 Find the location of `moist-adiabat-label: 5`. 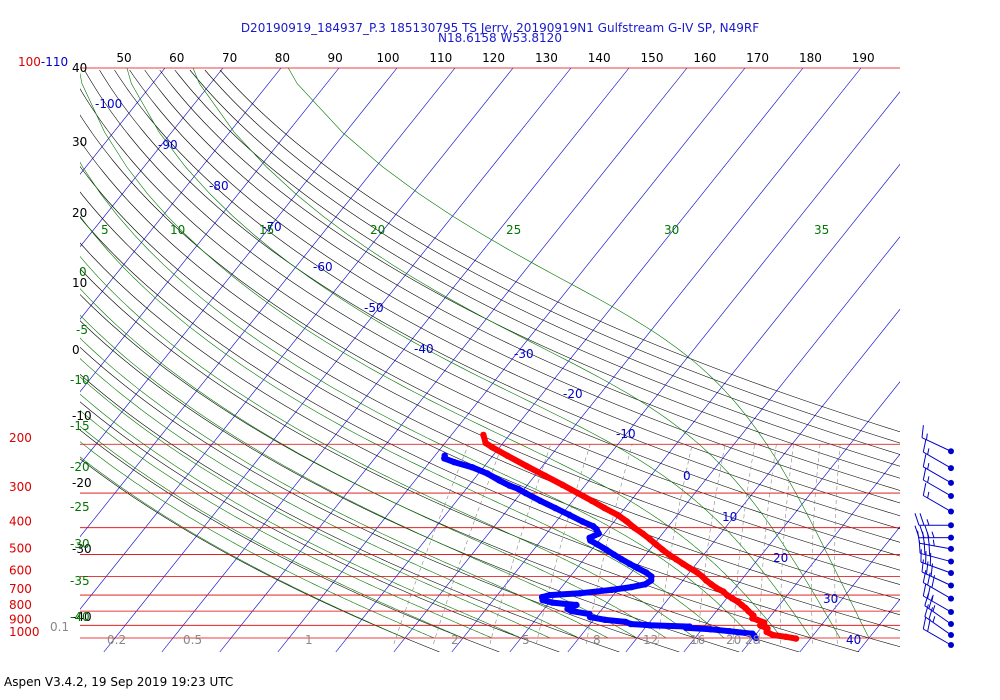

moist-adiabat-label: 5 is located at coordinates (105, 230).